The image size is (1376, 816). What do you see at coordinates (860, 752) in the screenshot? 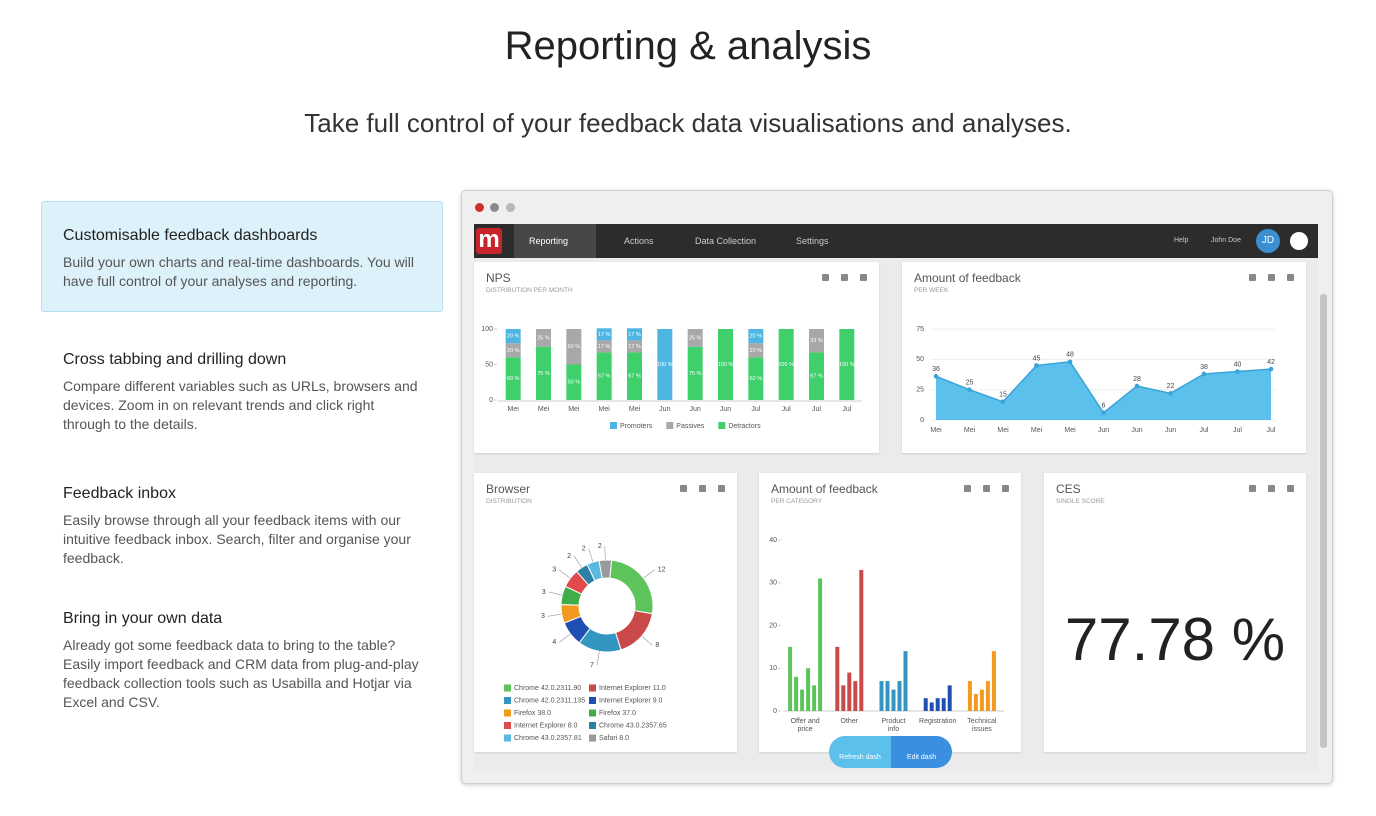
I see `refresh-button: Refresh dash` at bounding box center [860, 752].